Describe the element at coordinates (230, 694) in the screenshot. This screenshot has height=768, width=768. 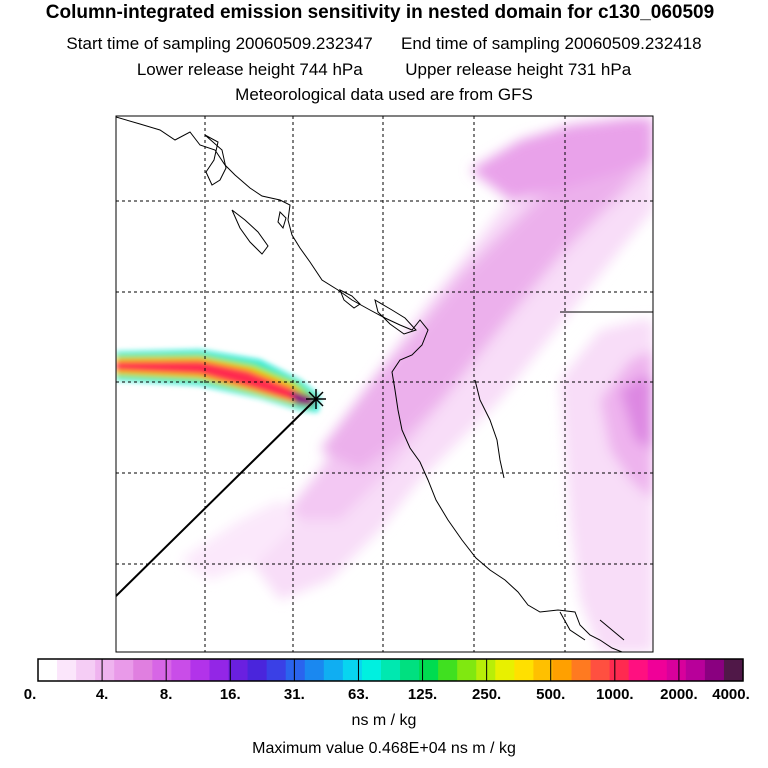
I see `colorbar-tick-label: 16.` at that location.